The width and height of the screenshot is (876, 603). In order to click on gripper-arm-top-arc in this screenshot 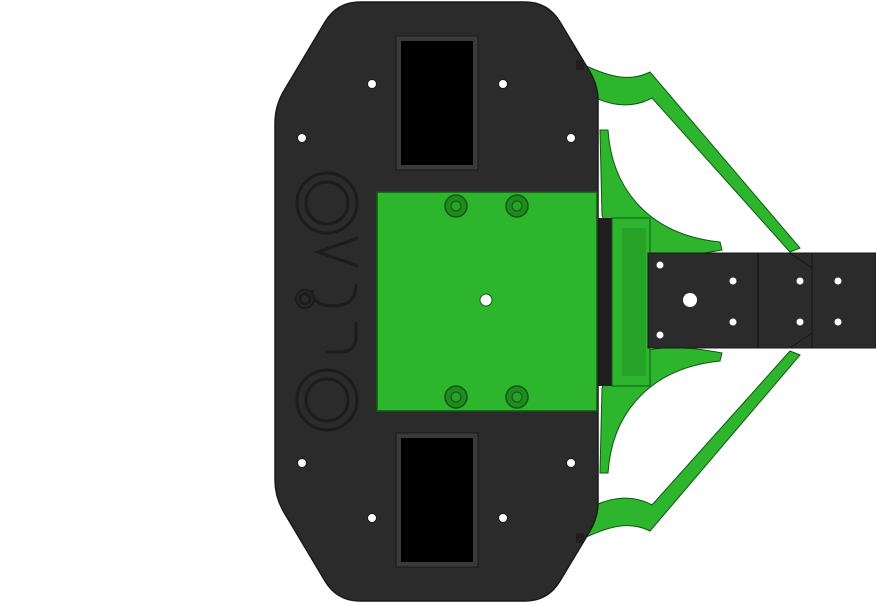, I will do `click(689, 157)`.